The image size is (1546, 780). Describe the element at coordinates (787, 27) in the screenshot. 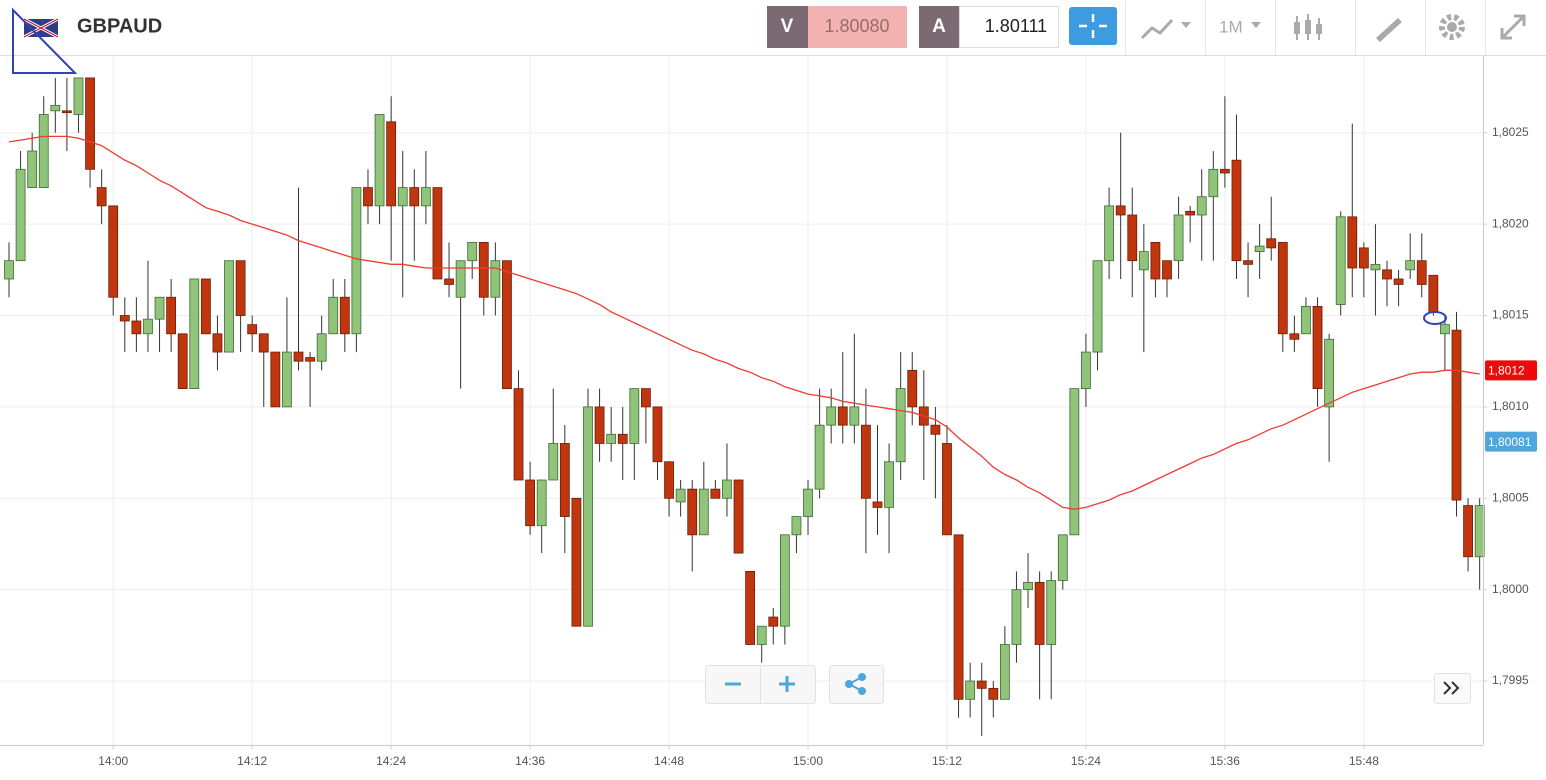

I see `bid-label-box` at that location.